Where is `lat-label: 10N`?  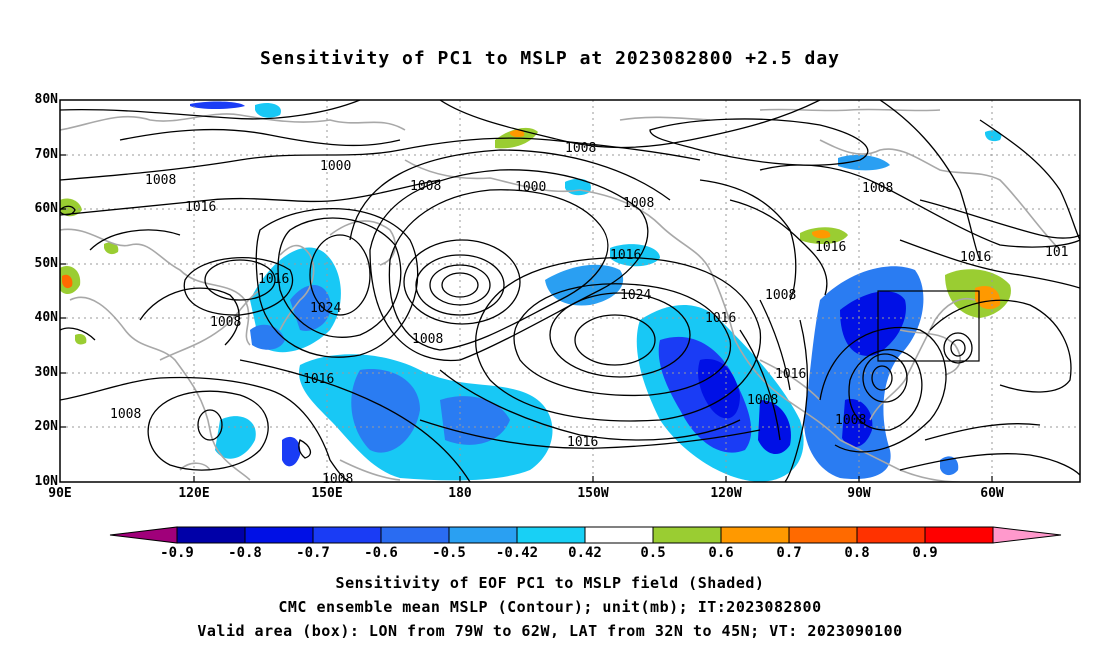 lat-label: 10N is located at coordinates (46, 481).